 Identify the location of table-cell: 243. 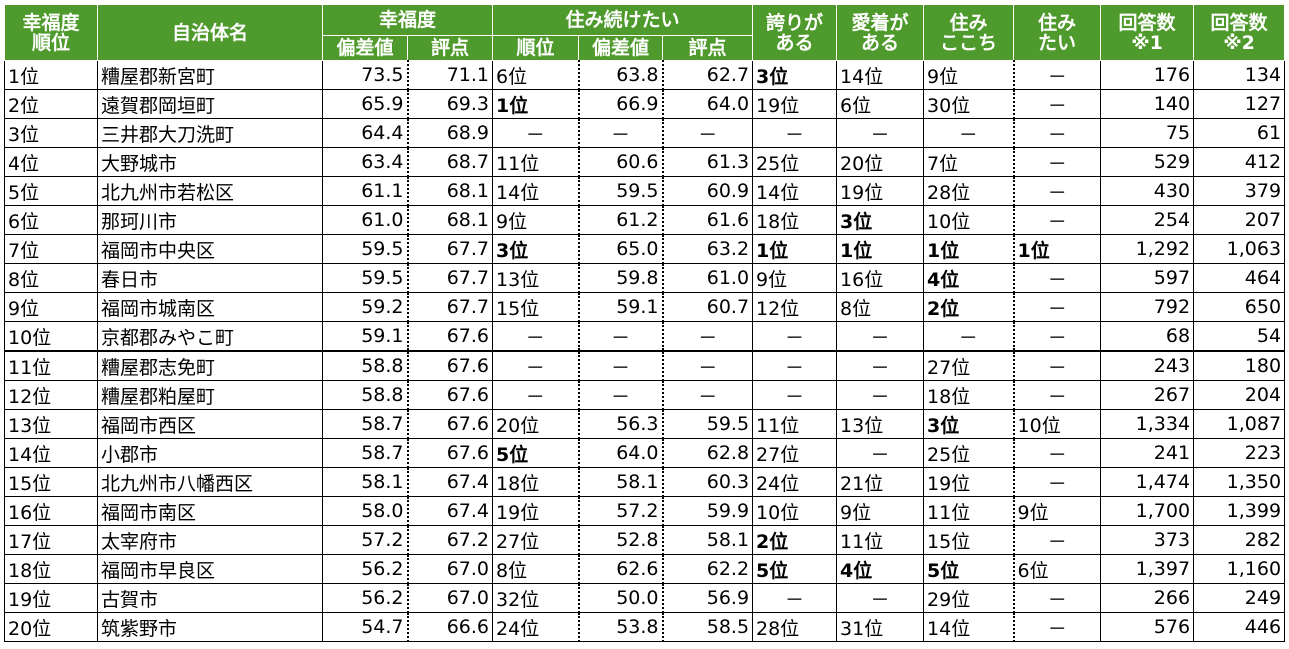
(1147, 365).